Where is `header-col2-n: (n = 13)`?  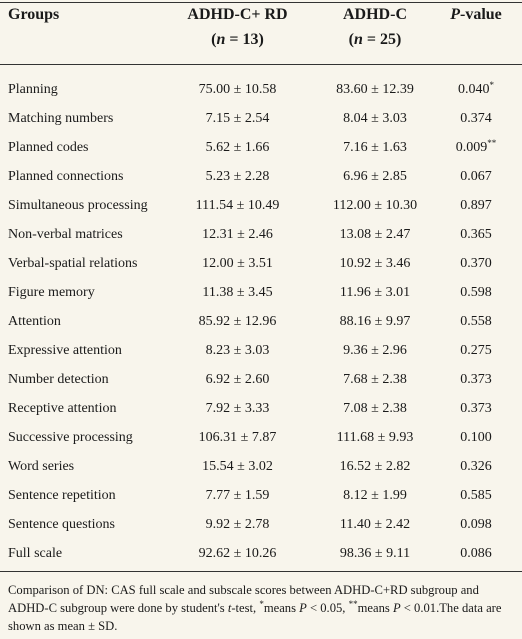 header-col2-n: (n = 13) is located at coordinates (237, 40).